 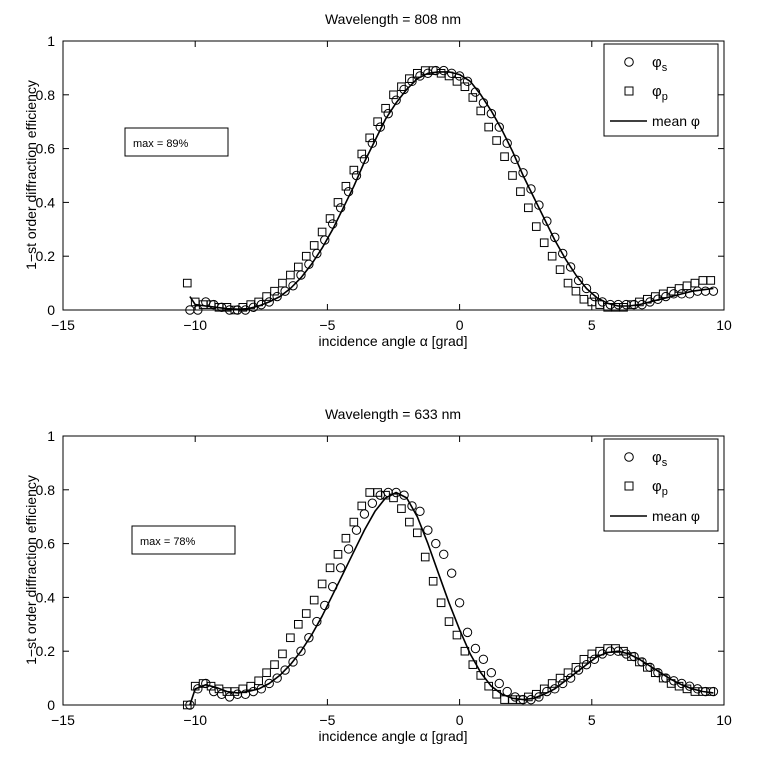 I want to click on annotation-box: max = 78%, so click(x=183, y=540).